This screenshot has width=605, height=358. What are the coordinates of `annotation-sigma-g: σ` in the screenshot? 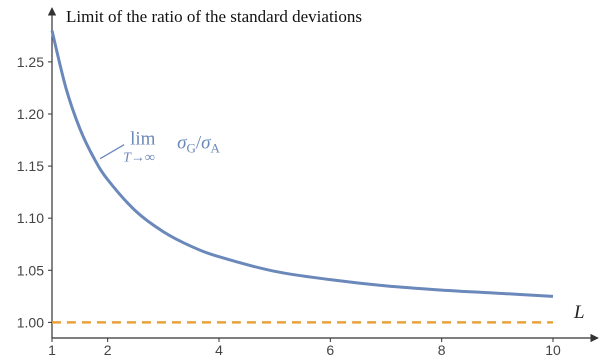 It's located at (182, 143).